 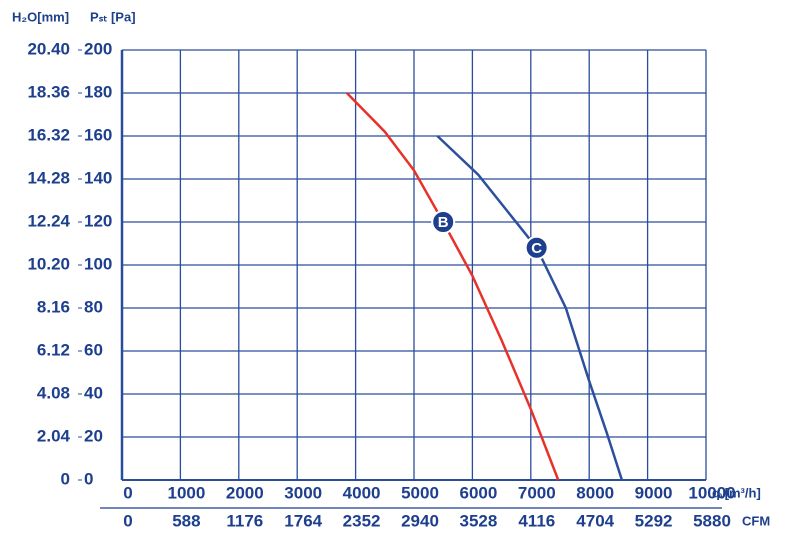 What do you see at coordinates (98, 91) in the screenshot?
I see `y-tick-label: 180` at bounding box center [98, 91].